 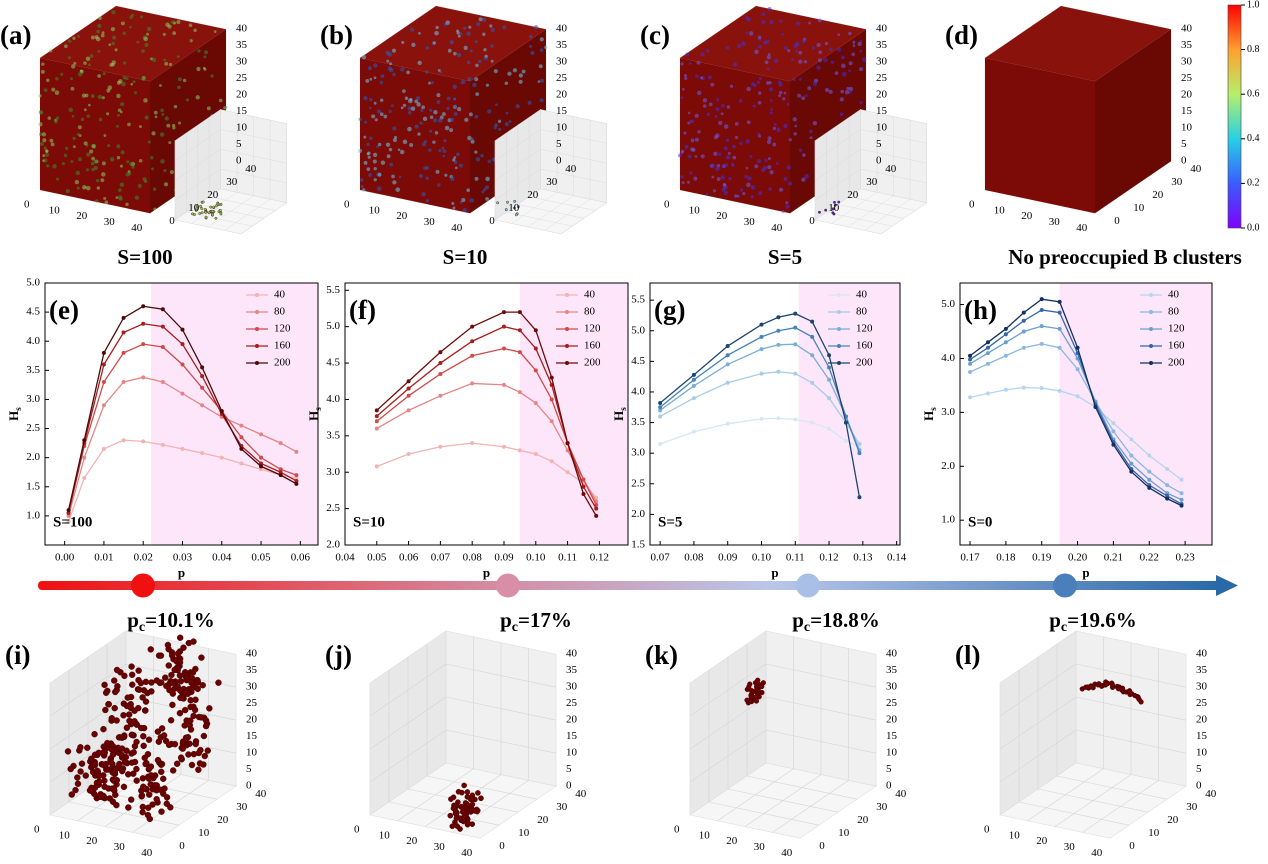 What do you see at coordinates (694, 558) in the screenshot?
I see `x-tick-label: 0.08` at bounding box center [694, 558].